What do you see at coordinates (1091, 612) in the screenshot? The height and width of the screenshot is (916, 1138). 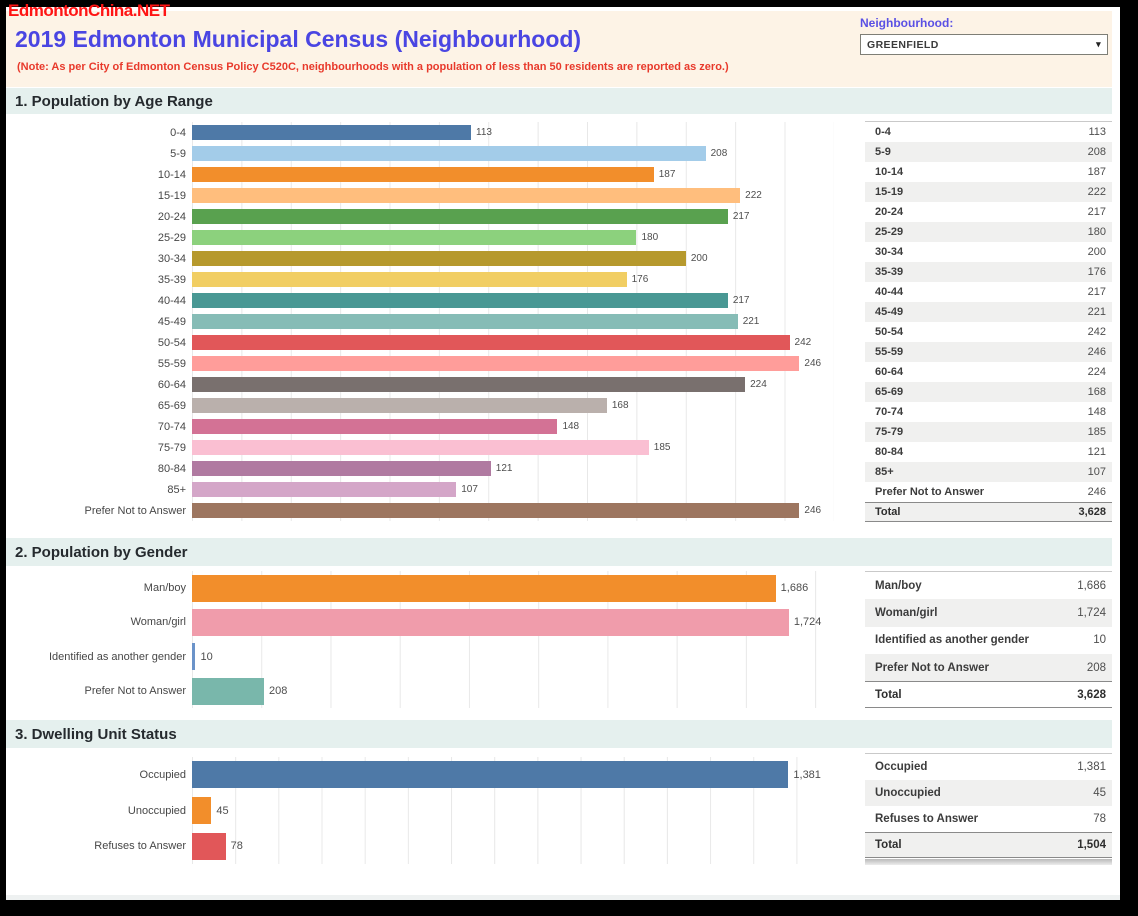 I see `table-row-value: 1,724` at bounding box center [1091, 612].